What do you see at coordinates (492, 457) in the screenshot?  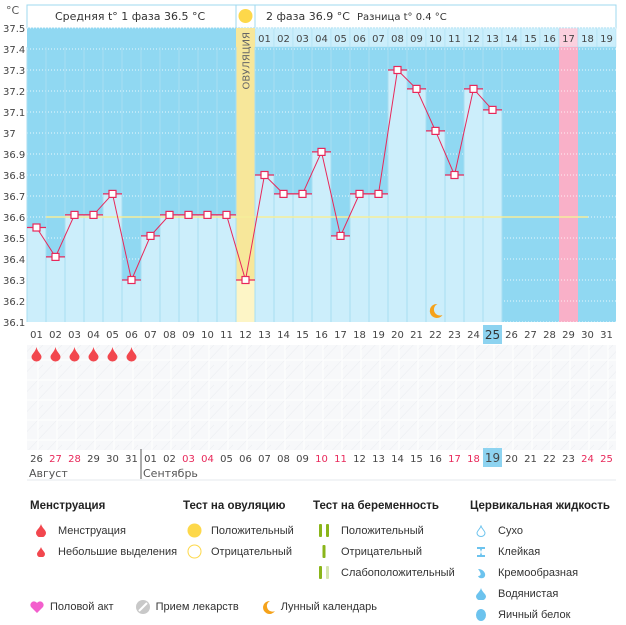 I see `today-calendar-highlight` at bounding box center [492, 457].